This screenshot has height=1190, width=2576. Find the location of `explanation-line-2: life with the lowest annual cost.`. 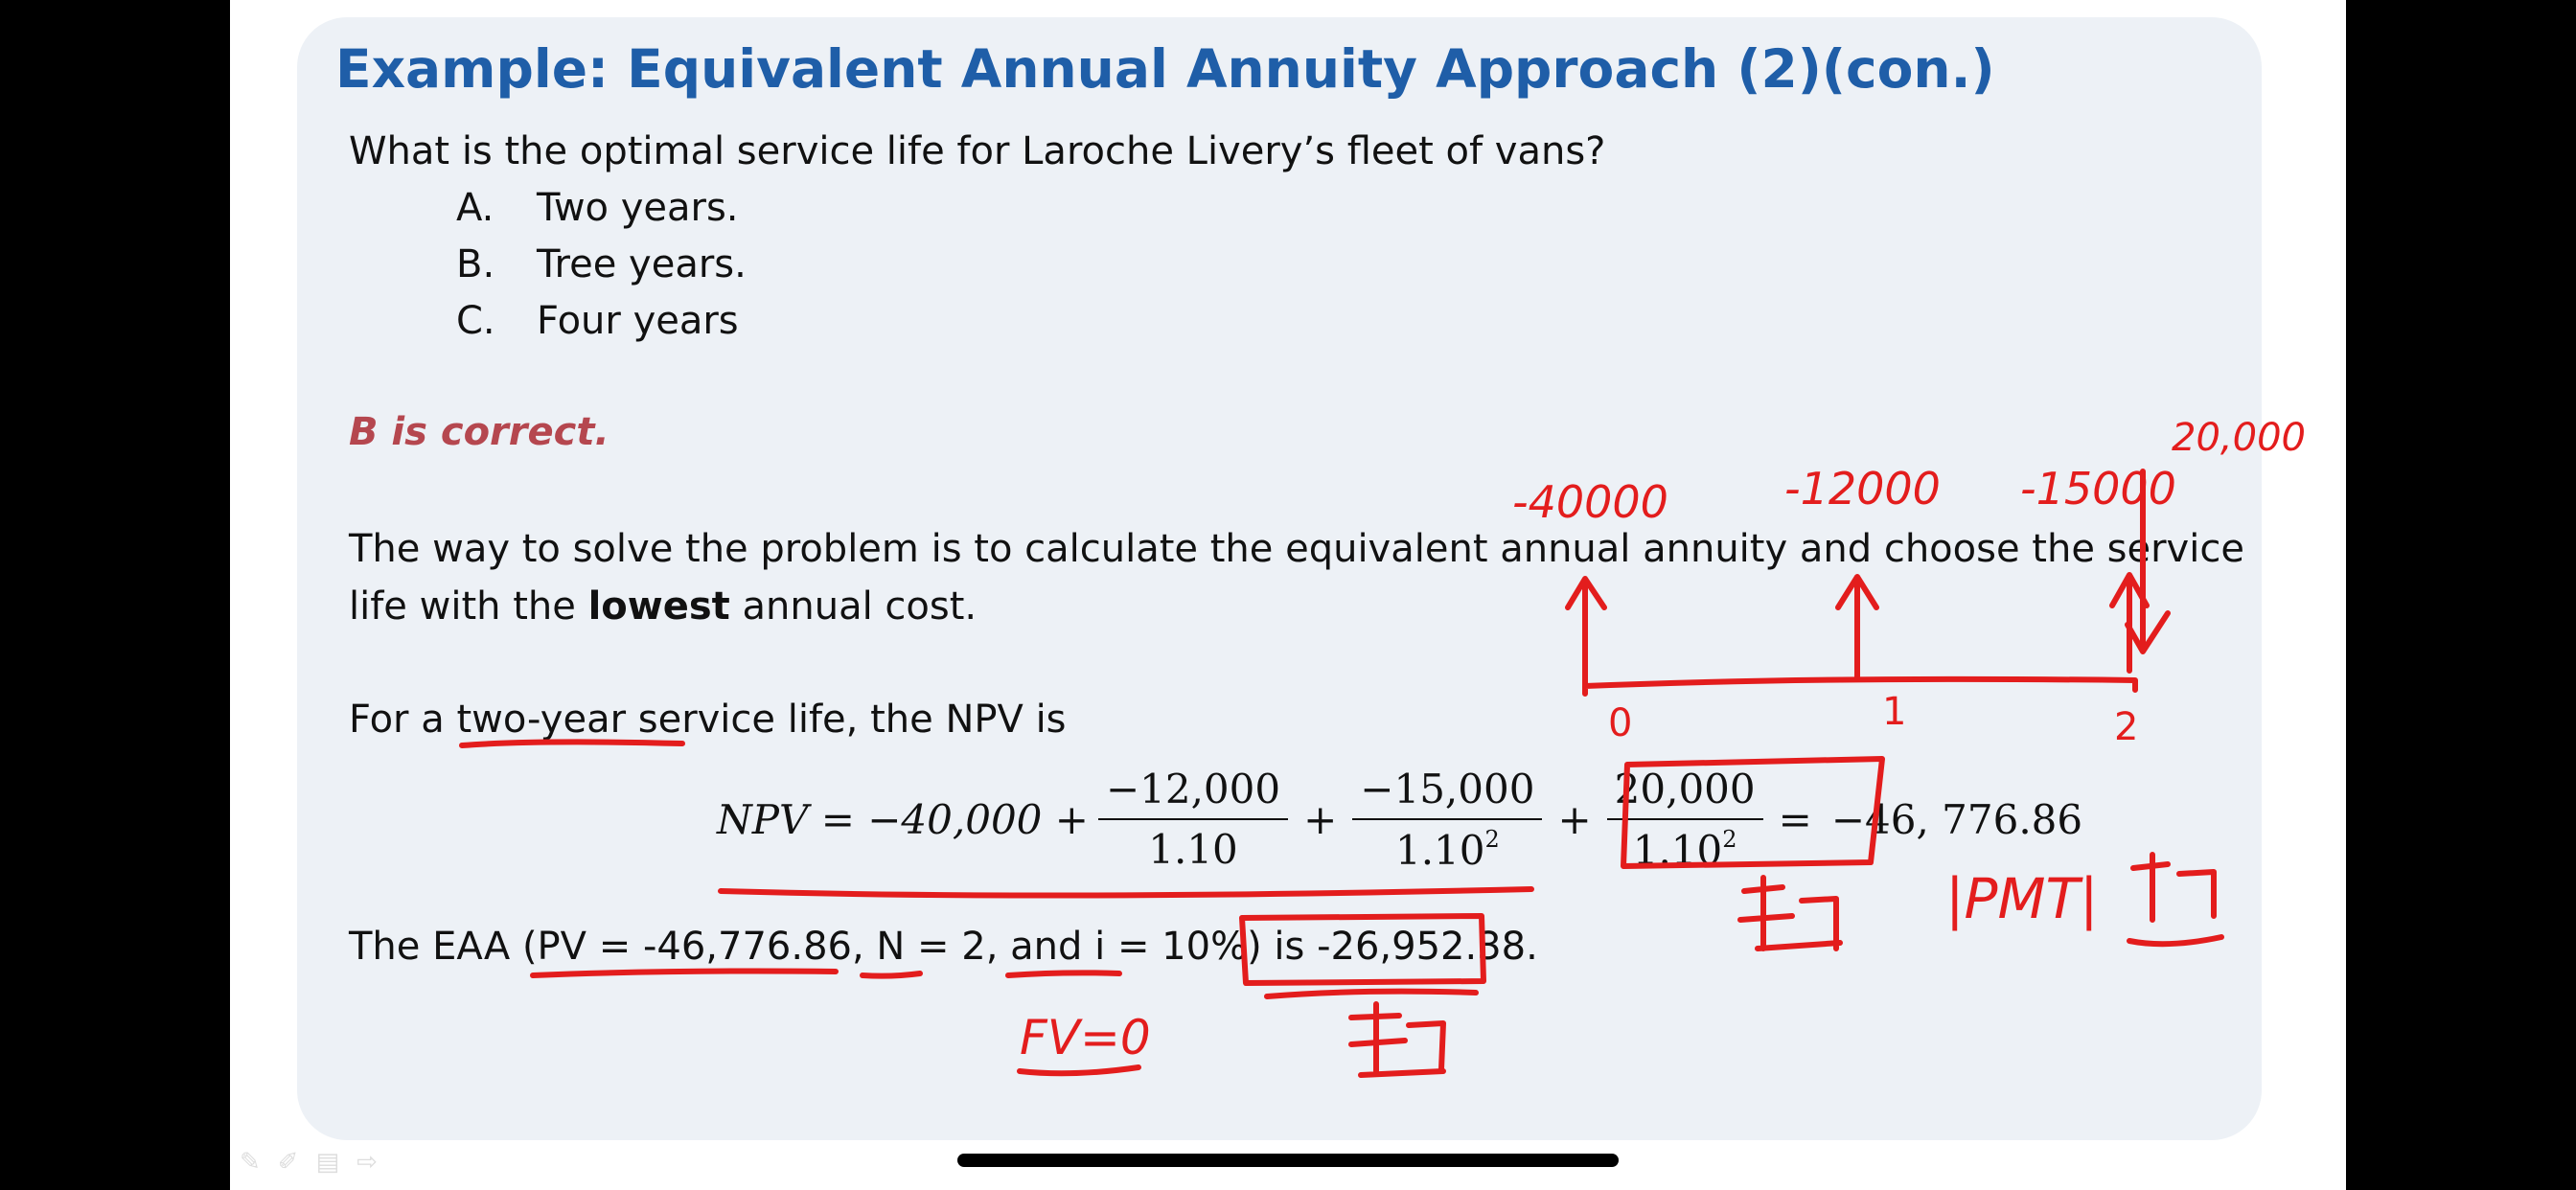

explanation-line-2: life with the lowest annual cost. is located at coordinates (663, 606).